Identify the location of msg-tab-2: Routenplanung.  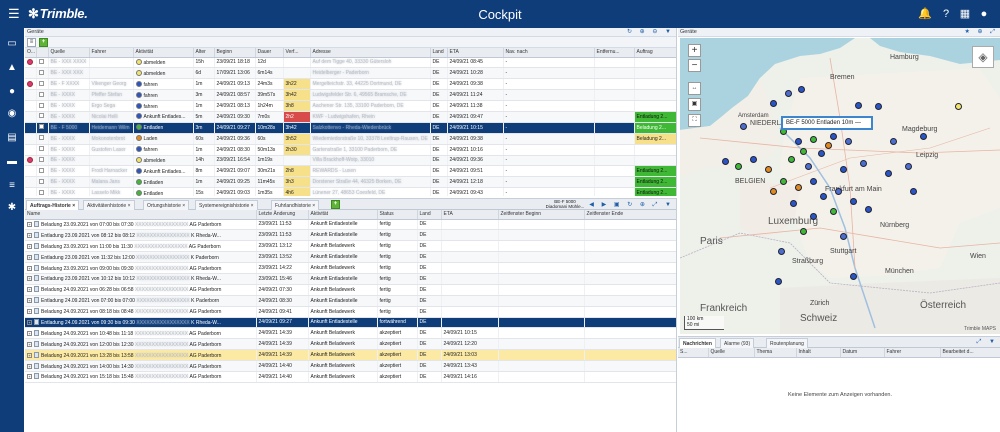
(787, 343).